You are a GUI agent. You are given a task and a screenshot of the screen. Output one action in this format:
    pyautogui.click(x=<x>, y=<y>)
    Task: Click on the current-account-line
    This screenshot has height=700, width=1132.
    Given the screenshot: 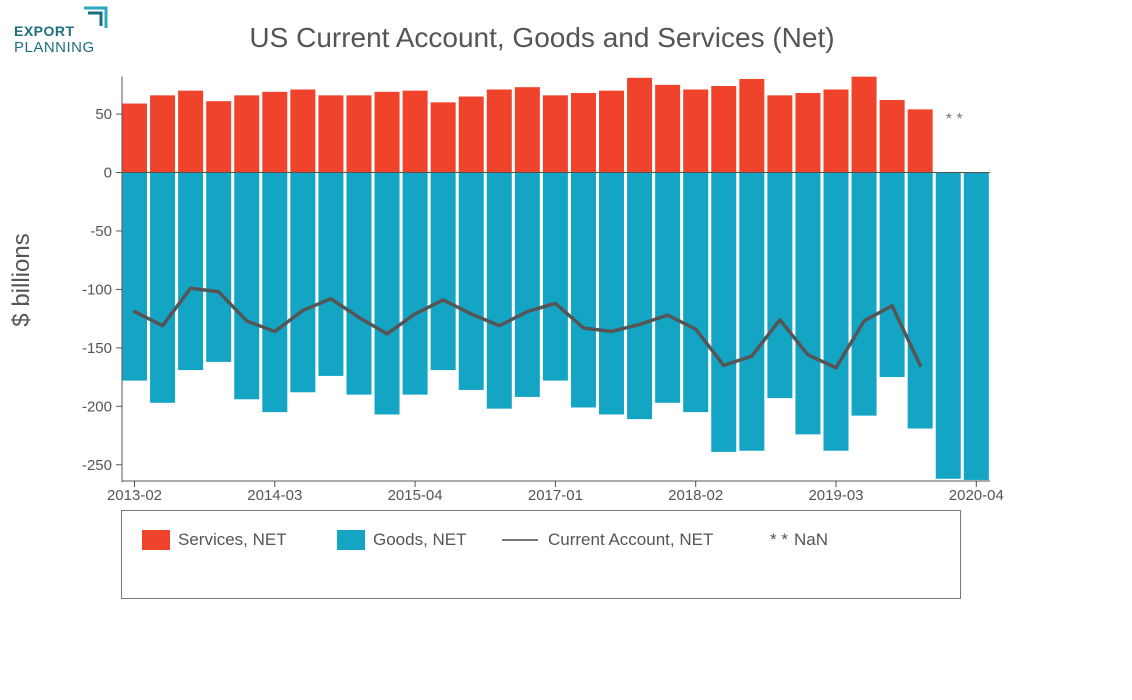 What is the action you would take?
    pyautogui.click(x=527, y=328)
    